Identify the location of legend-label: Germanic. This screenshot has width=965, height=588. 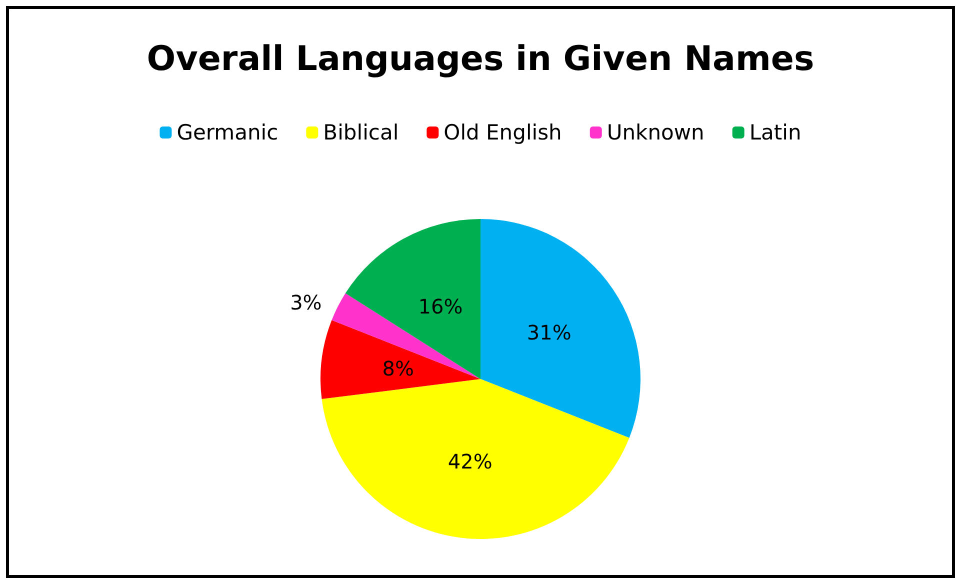
(227, 132).